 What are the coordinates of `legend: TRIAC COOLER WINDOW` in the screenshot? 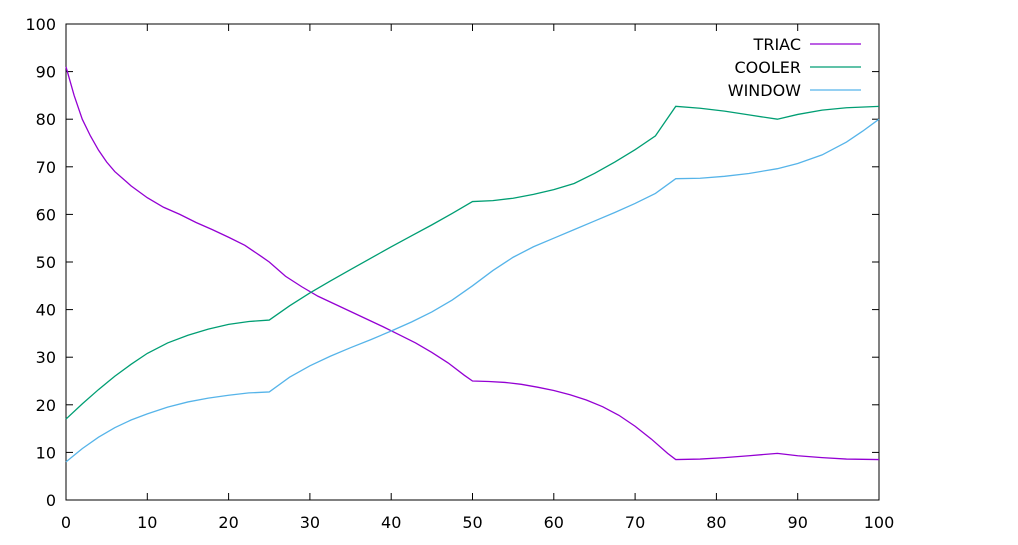 It's located at (794, 67).